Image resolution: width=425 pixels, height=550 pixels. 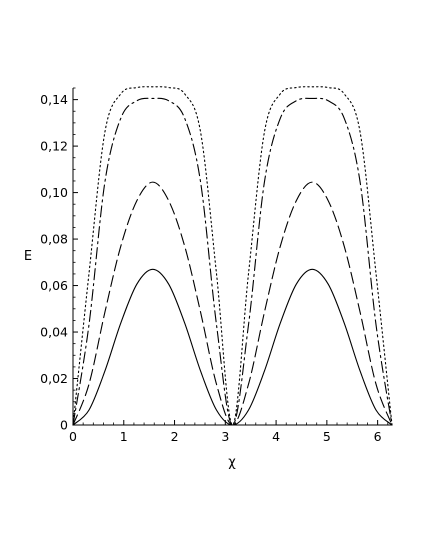 What do you see at coordinates (54, 285) in the screenshot?
I see `y-tick-label: 0,06` at bounding box center [54, 285].